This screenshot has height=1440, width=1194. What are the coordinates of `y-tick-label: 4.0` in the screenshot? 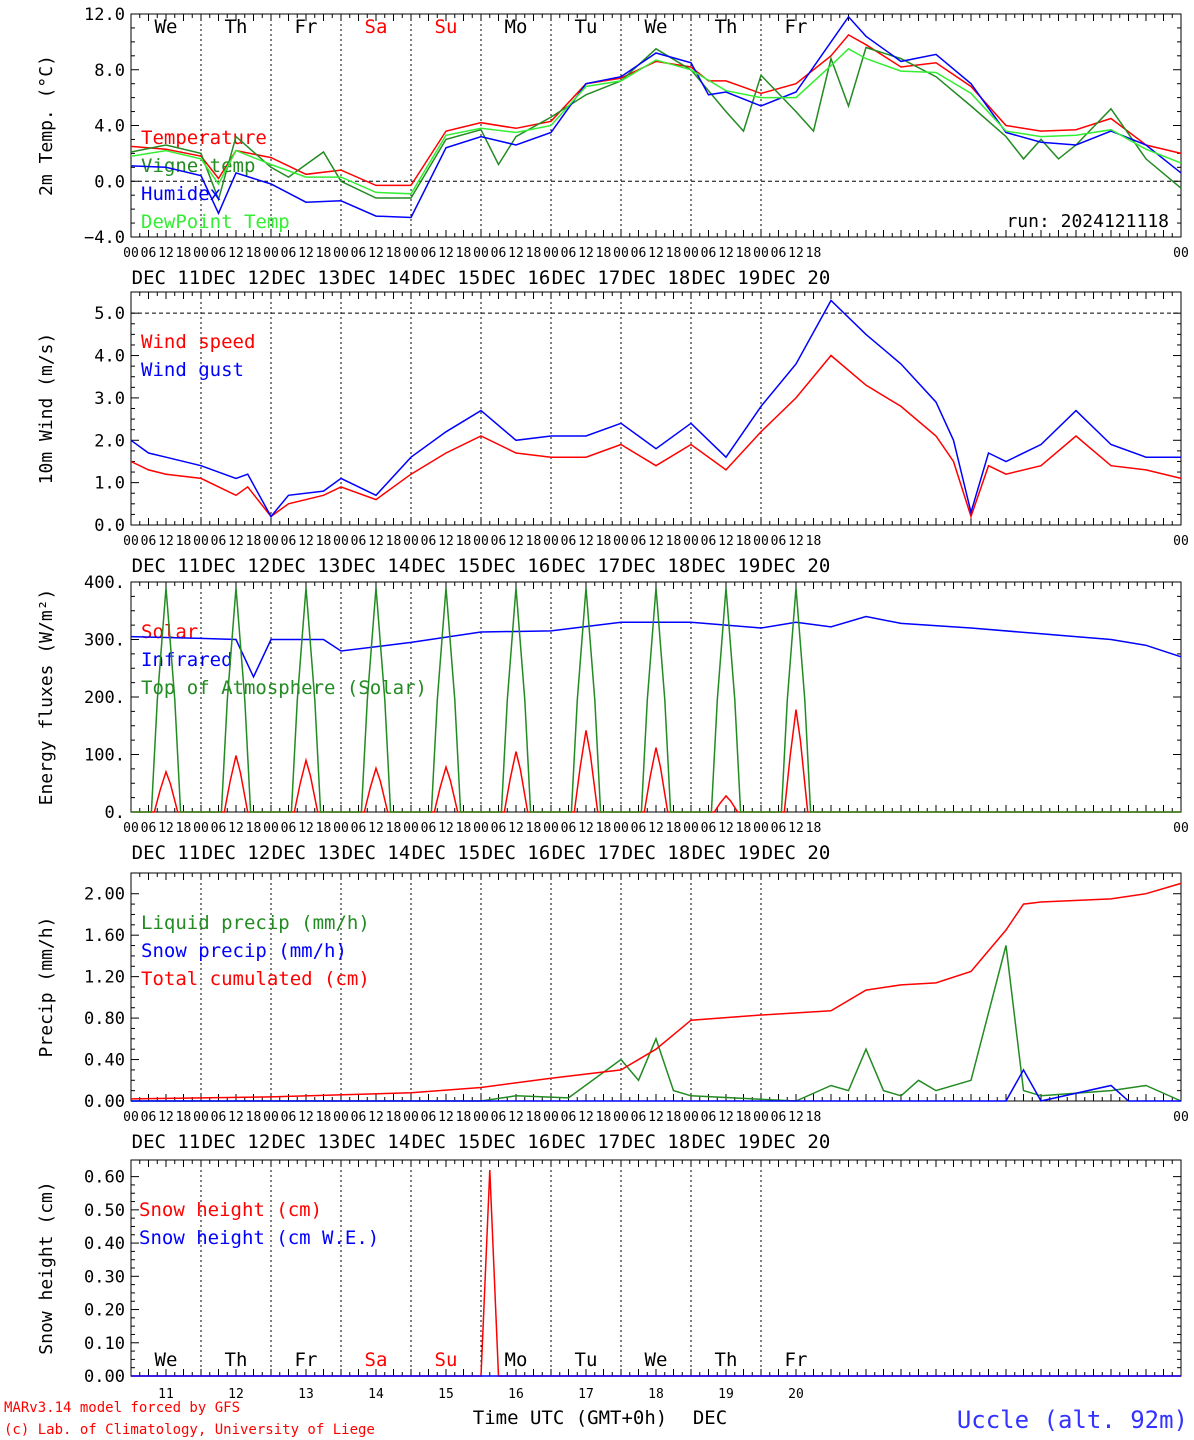 It's located at (109, 127).